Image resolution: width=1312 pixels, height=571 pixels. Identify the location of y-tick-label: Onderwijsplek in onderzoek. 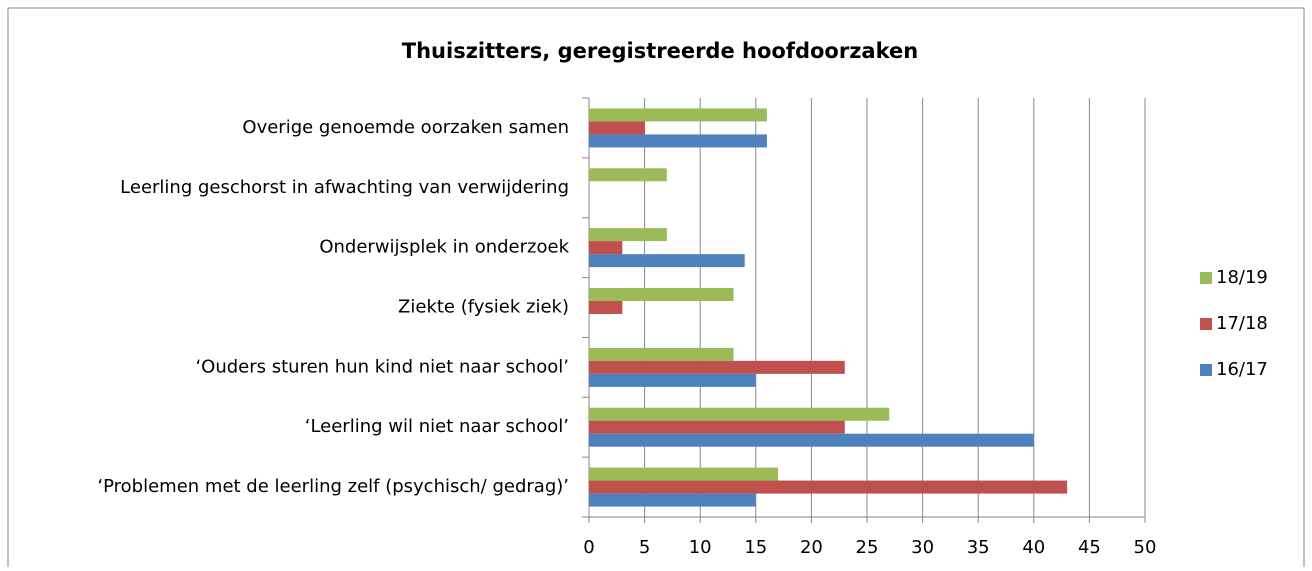
(444, 247).